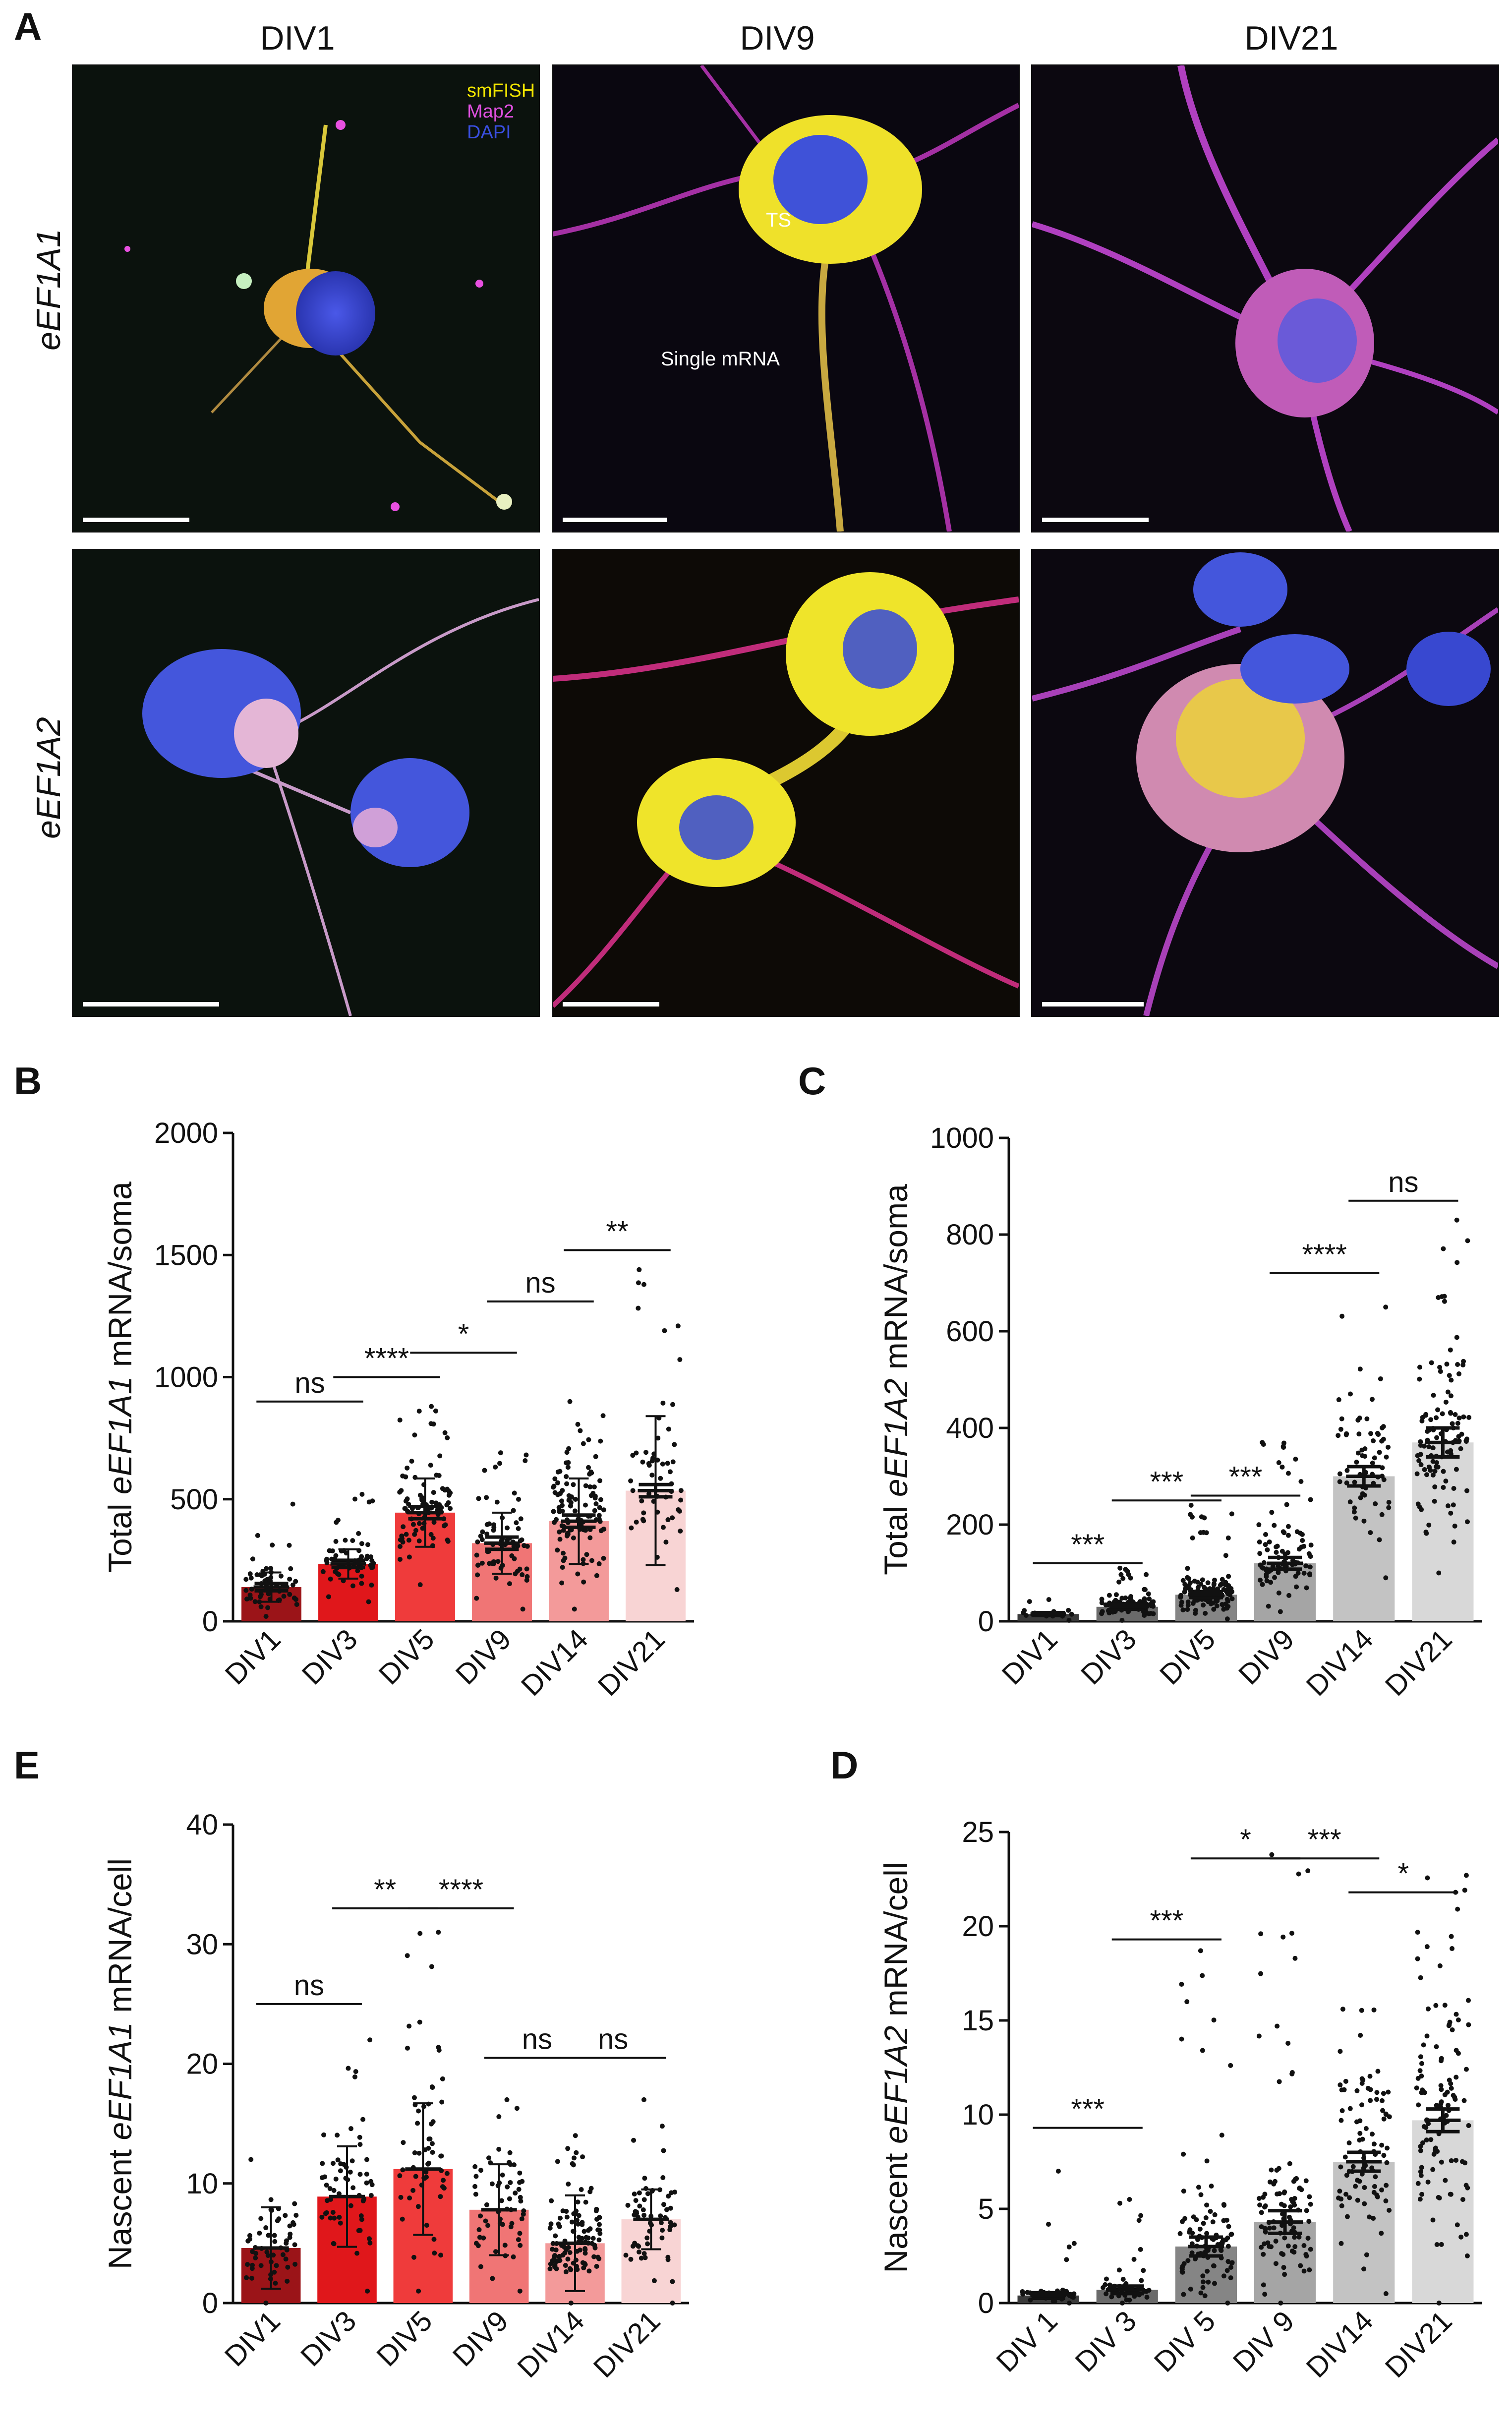 Image resolution: width=1512 pixels, height=2427 pixels. Describe the element at coordinates (1245, 1840) in the screenshot. I see `significance-label-D-2: *` at that location.